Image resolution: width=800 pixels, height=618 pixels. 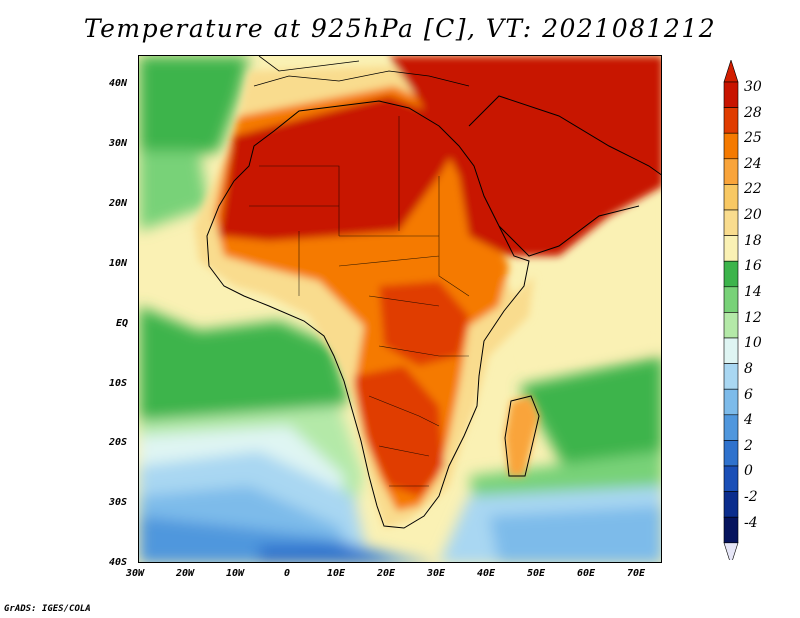 I want to click on lon-tick-label: 0, so click(x=287, y=573).